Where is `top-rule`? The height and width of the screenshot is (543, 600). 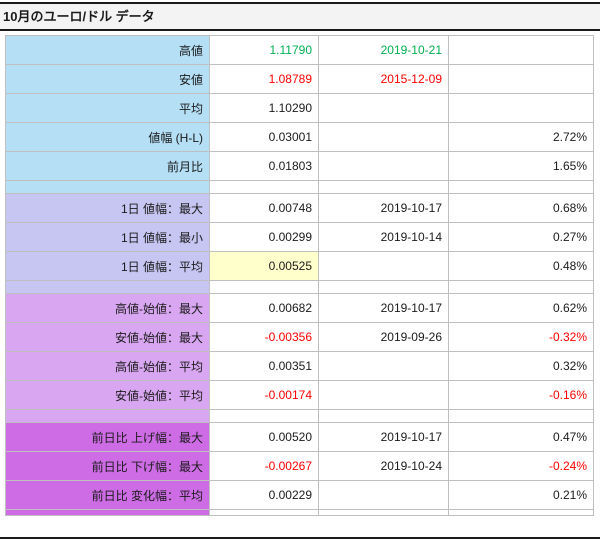 top-rule is located at coordinates (300, 3).